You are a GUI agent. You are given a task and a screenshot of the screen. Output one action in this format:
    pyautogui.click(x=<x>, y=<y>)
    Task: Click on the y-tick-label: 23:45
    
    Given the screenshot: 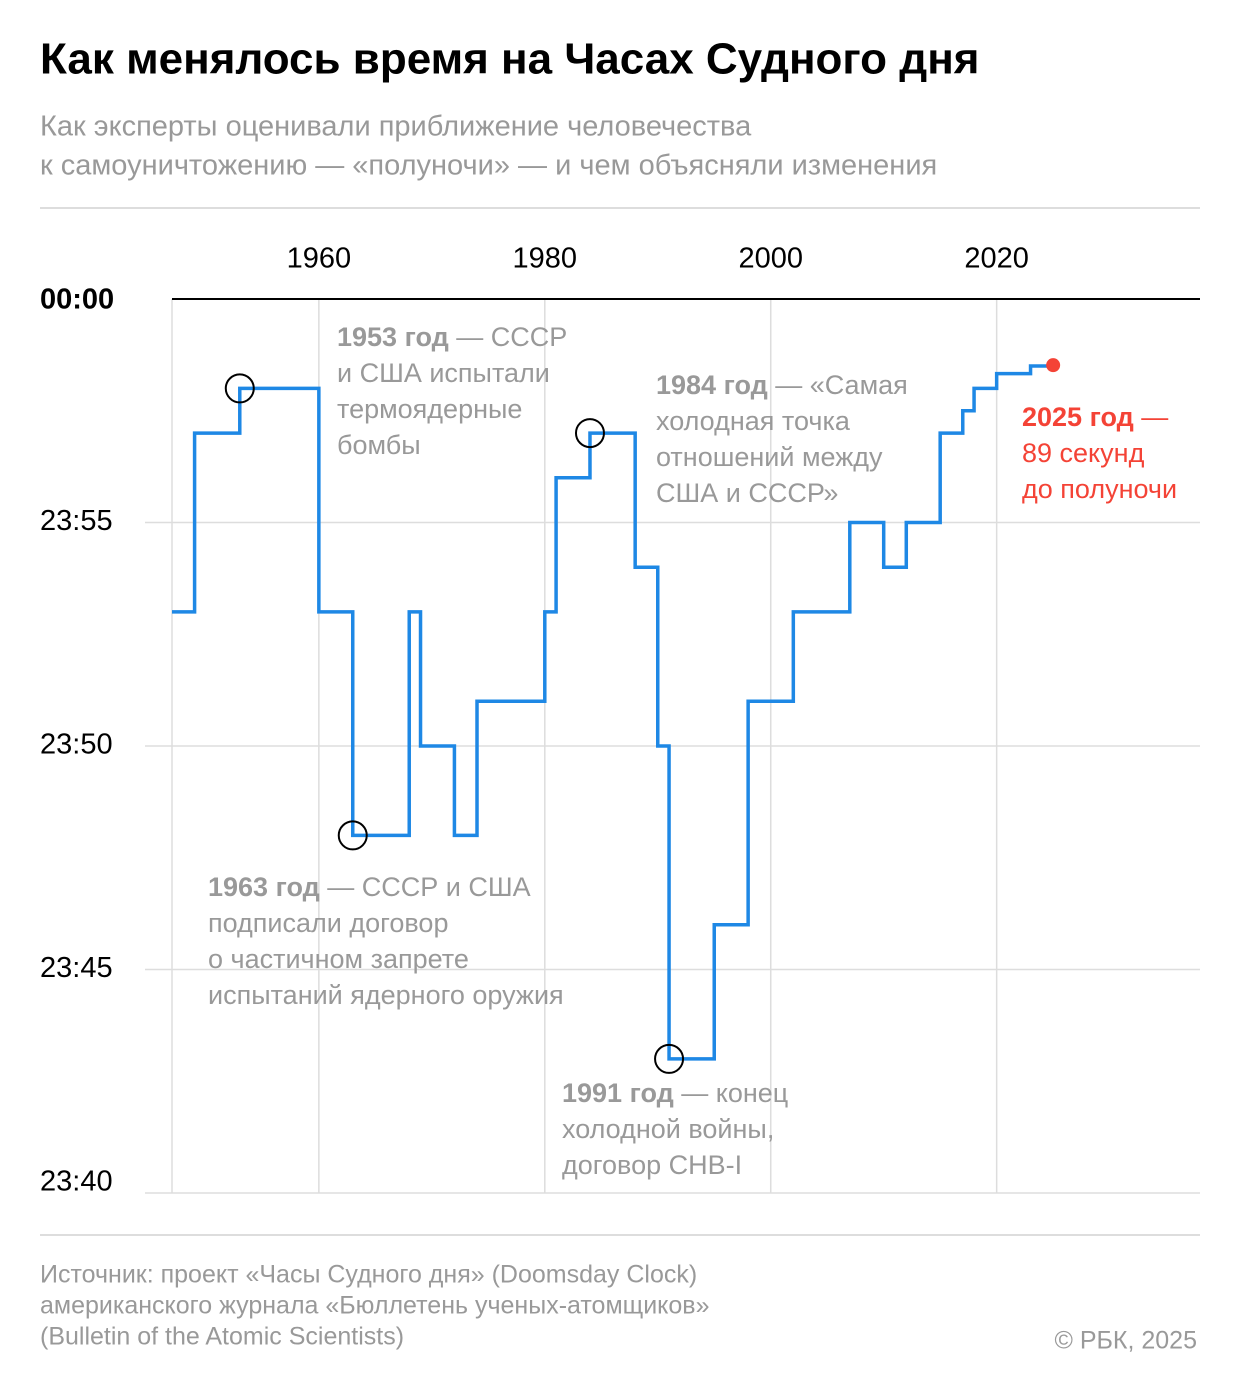 What is the action you would take?
    pyautogui.click(x=76, y=968)
    